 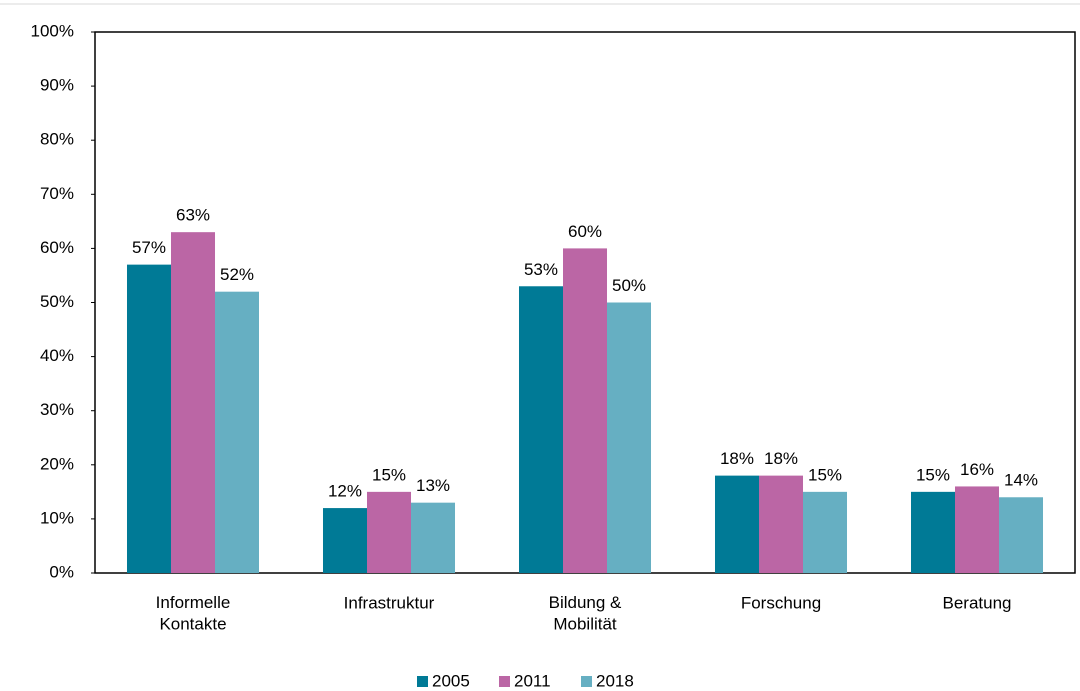 I want to click on y-tick-label: 60%, so click(x=57, y=247).